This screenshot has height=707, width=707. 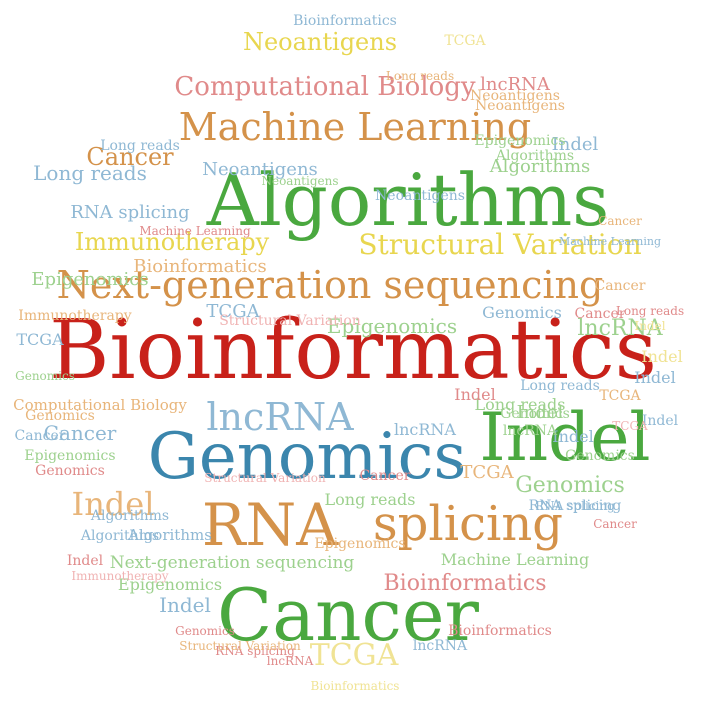 I want to click on cloud-word-rna: RNA, so click(x=270, y=525).